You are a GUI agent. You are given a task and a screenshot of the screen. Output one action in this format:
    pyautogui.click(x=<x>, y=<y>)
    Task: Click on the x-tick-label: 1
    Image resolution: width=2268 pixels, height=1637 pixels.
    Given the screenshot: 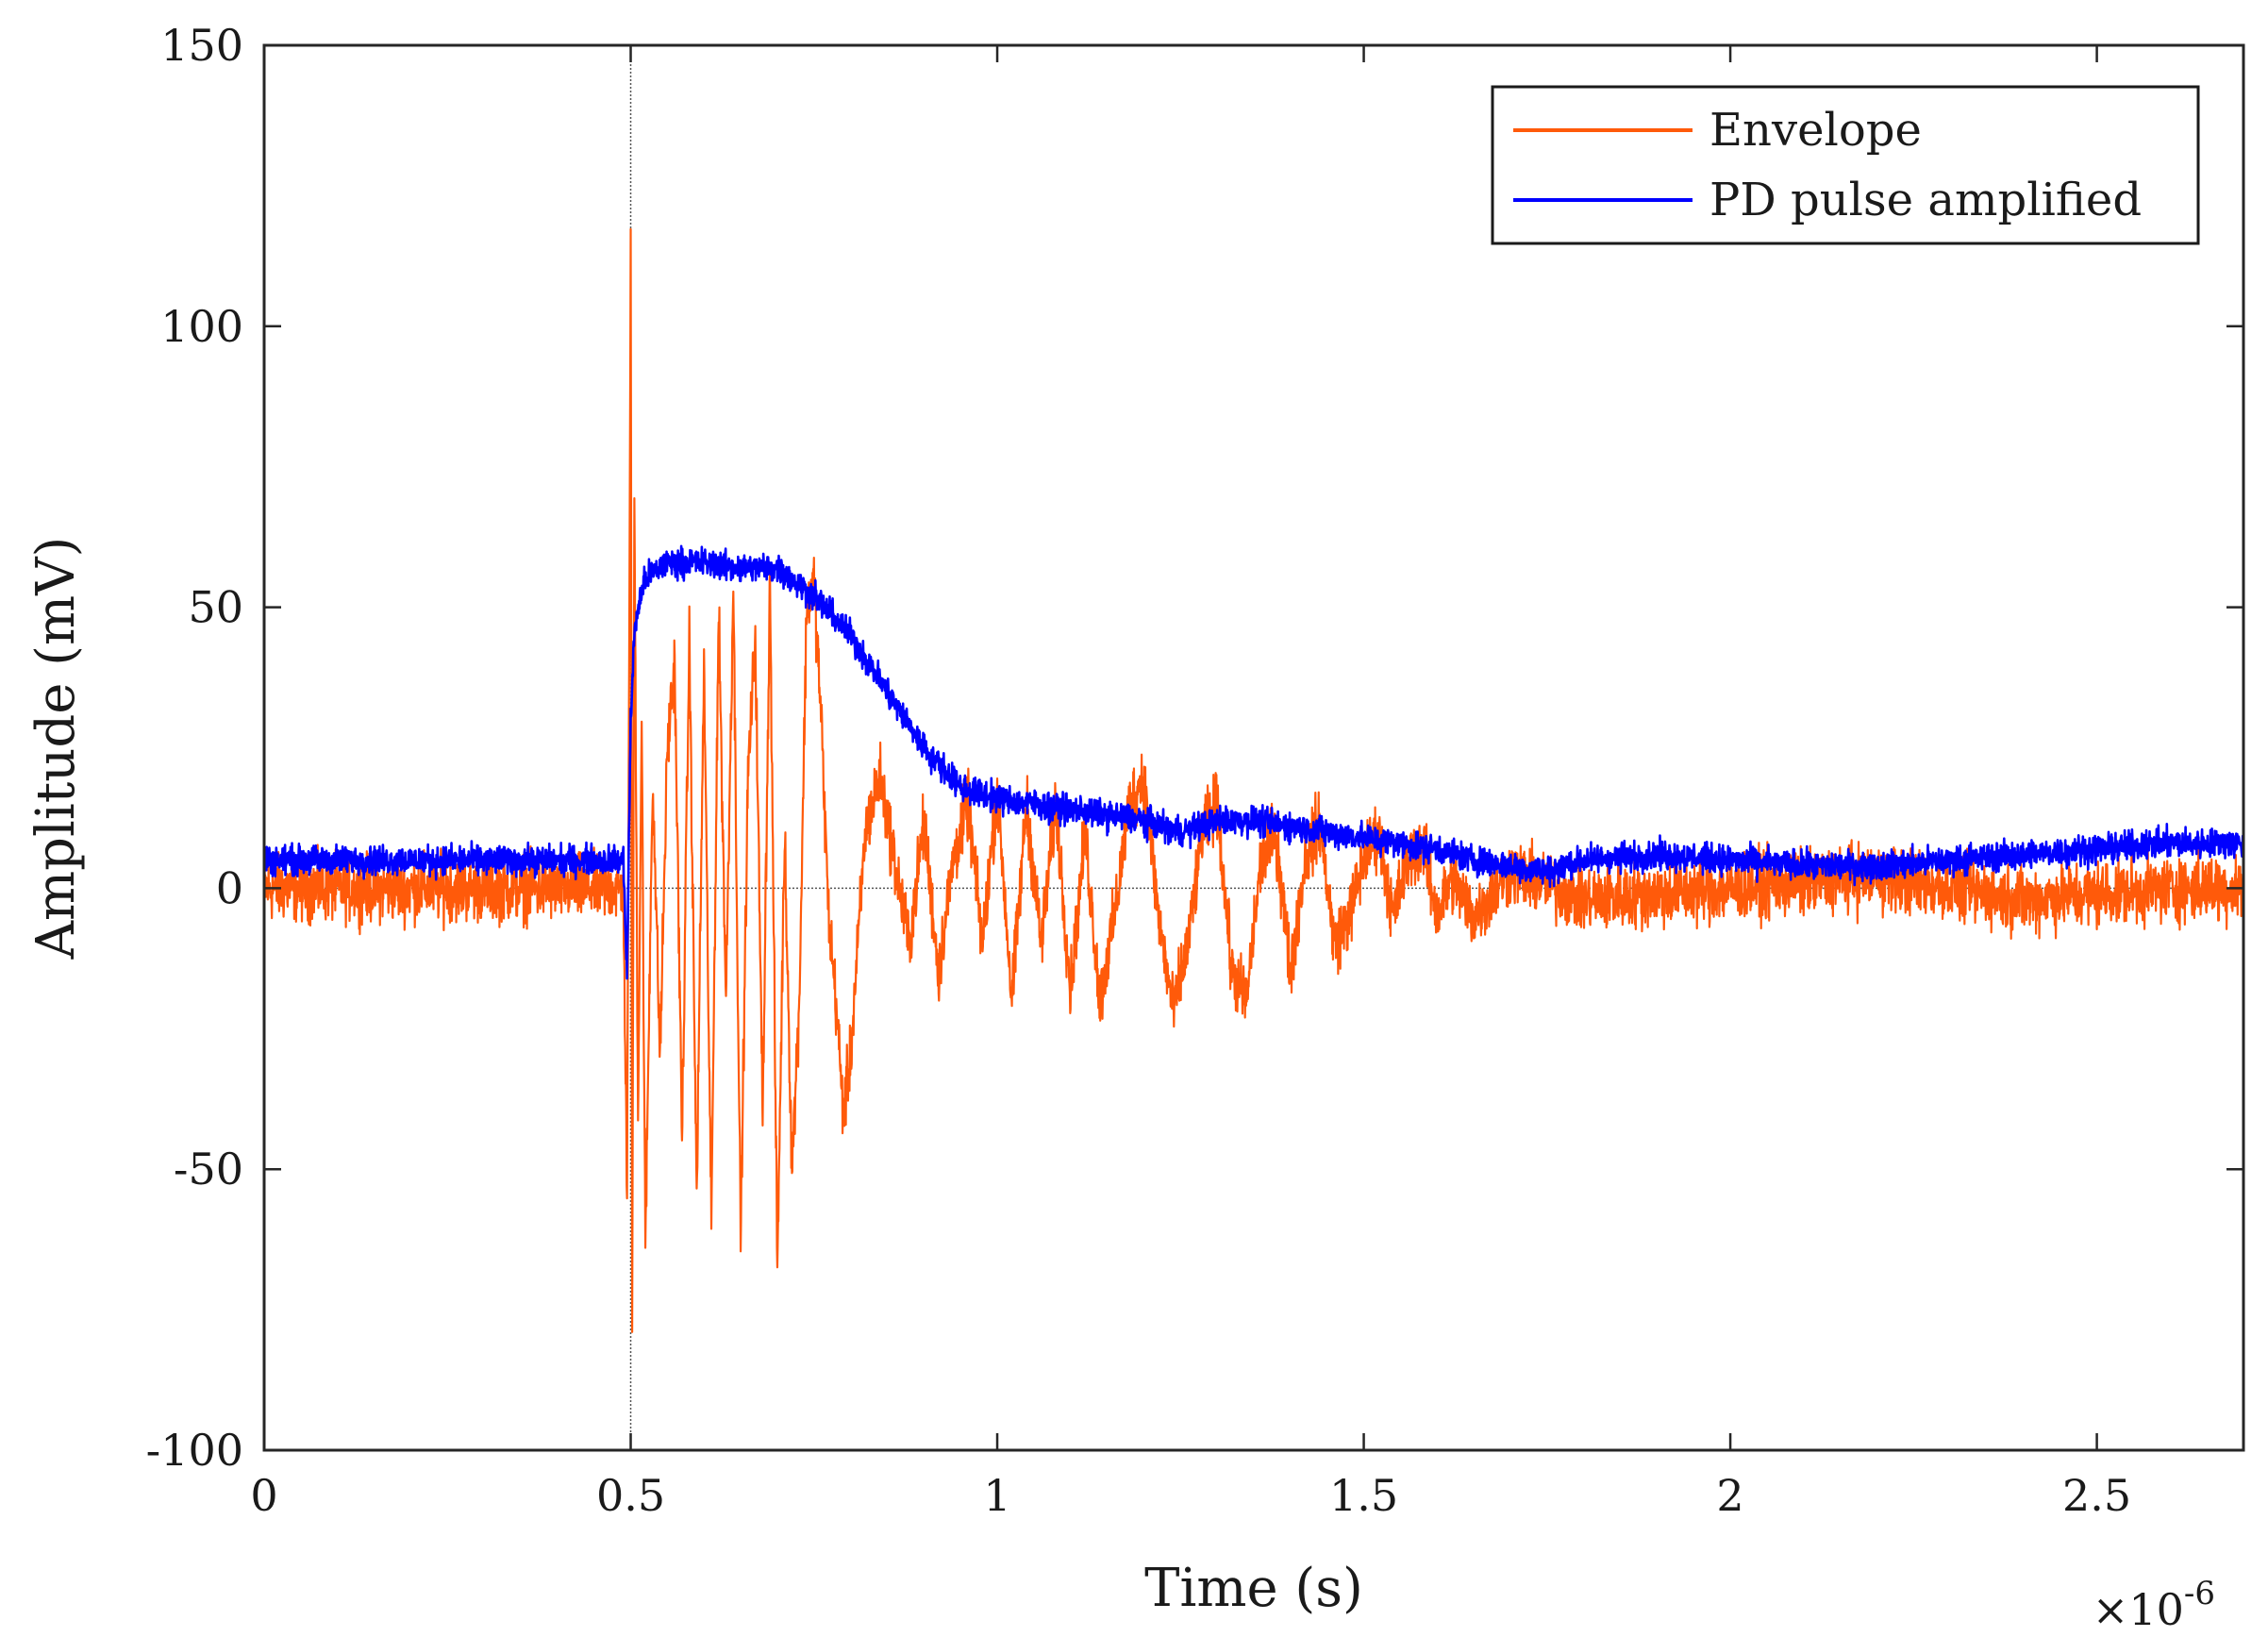 What is the action you would take?
    pyautogui.click(x=997, y=1495)
    